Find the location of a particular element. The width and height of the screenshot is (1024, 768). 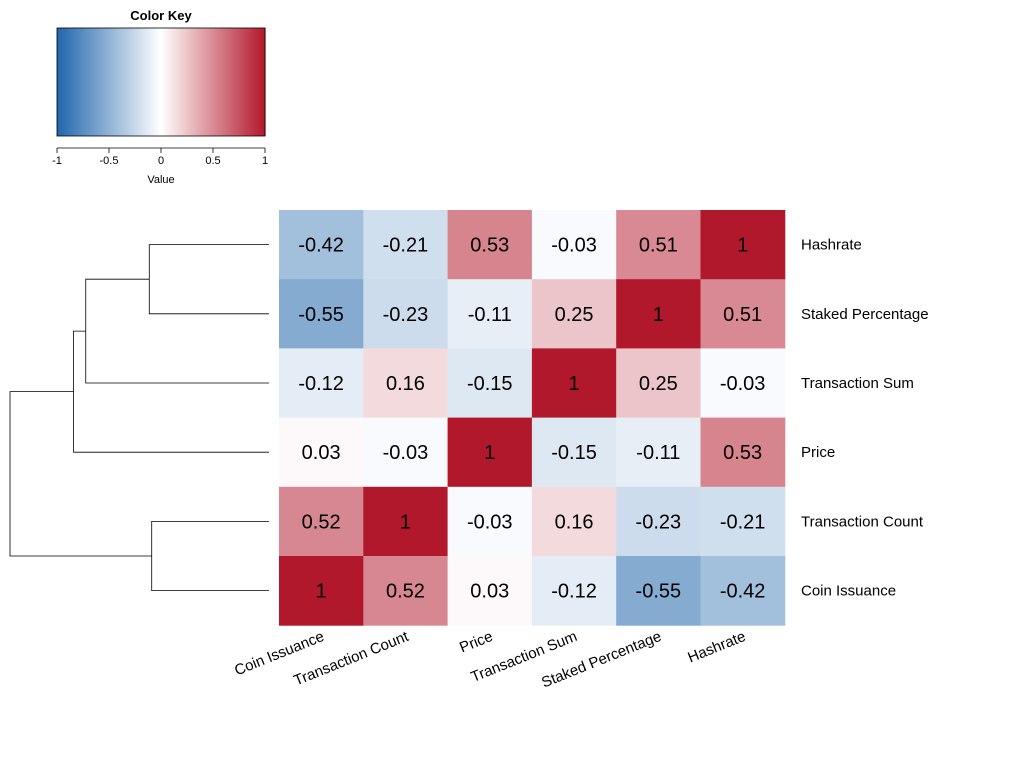

color-key-frame is located at coordinates (161, 82).